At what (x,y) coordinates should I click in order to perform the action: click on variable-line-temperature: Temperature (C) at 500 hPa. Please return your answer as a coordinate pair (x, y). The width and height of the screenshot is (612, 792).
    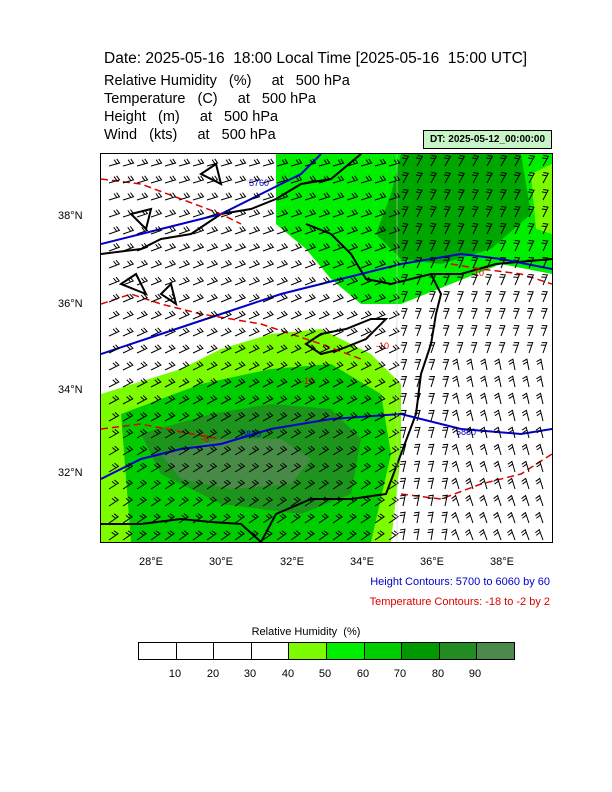
    Looking at the image, I should click on (210, 99).